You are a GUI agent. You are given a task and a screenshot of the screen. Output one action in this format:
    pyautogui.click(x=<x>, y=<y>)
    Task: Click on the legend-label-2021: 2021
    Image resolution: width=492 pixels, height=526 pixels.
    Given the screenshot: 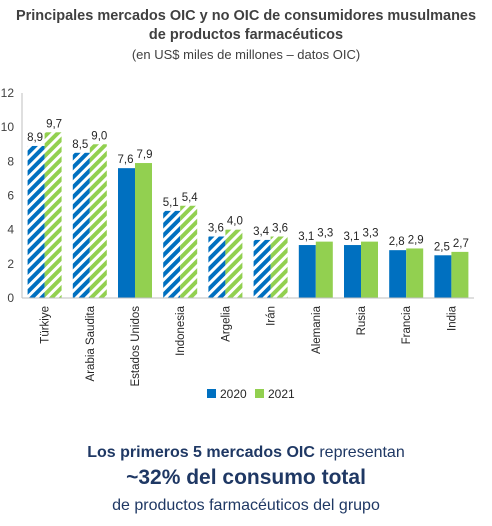 What is the action you would take?
    pyautogui.click(x=281, y=394)
    